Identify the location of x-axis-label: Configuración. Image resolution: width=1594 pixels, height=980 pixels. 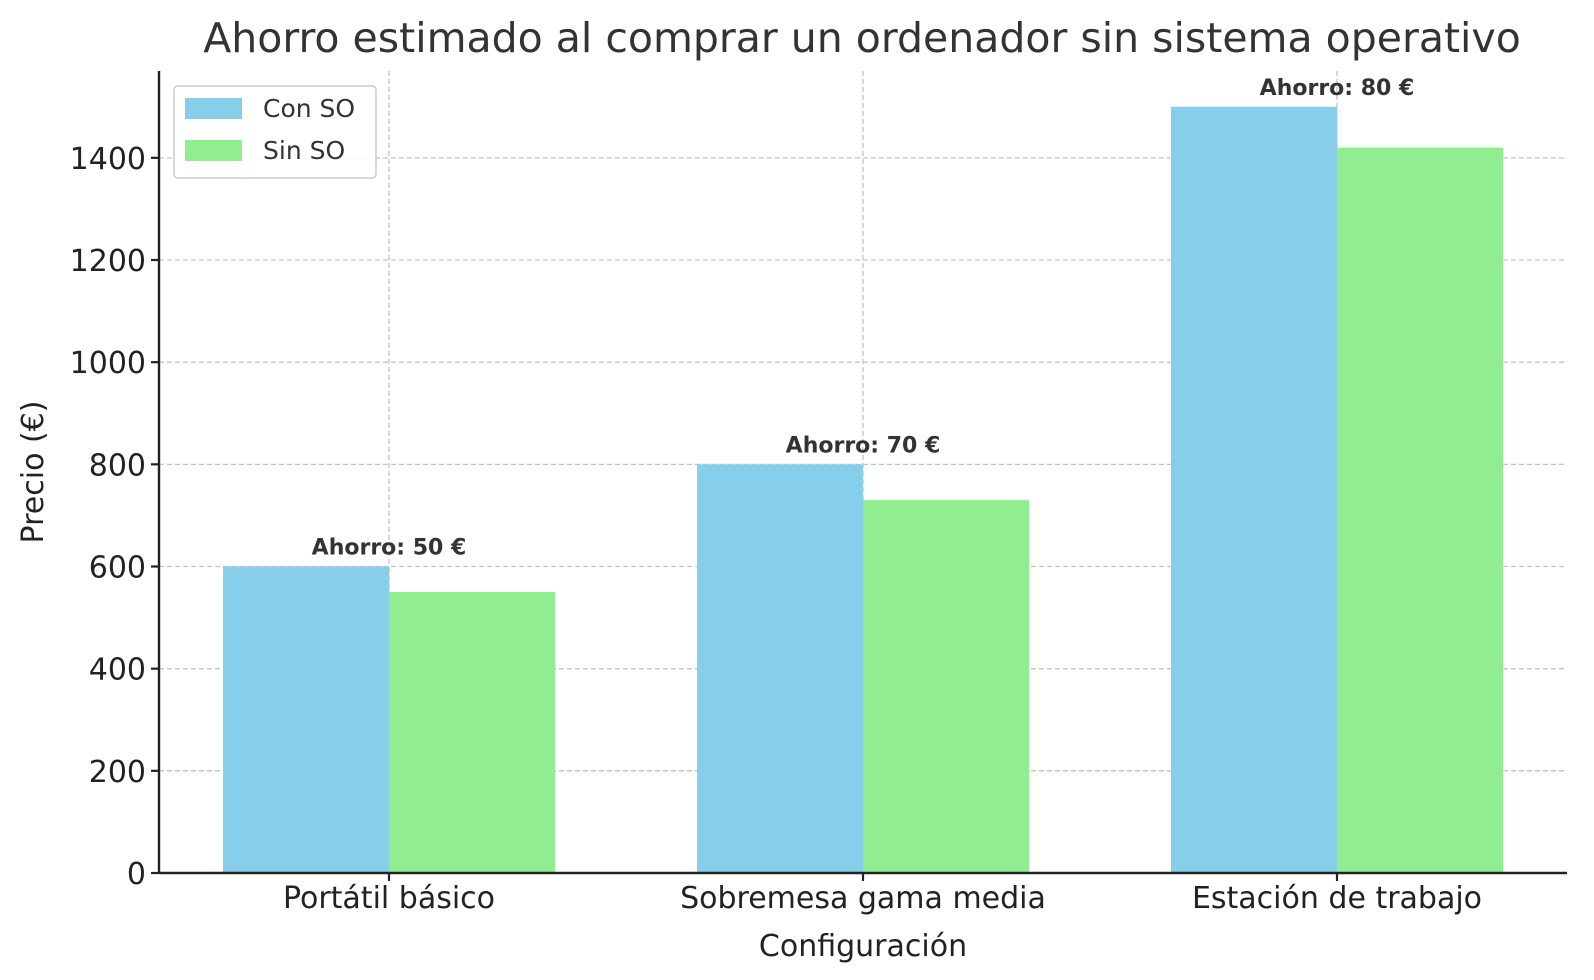
(863, 946).